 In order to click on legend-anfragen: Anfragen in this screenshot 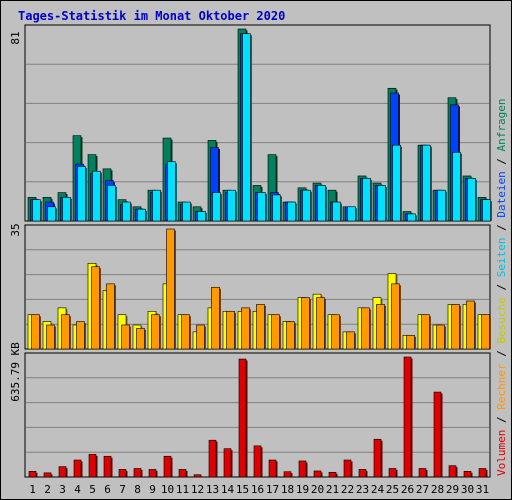, I will do `click(501, 124)`.